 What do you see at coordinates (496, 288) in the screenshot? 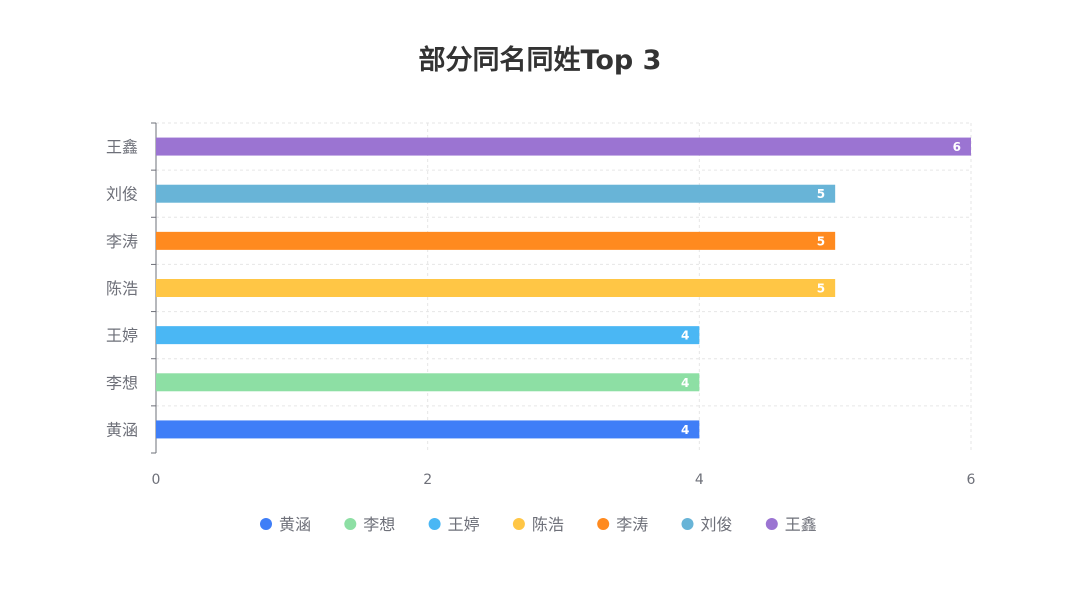
I see `bar-陈浩` at bounding box center [496, 288].